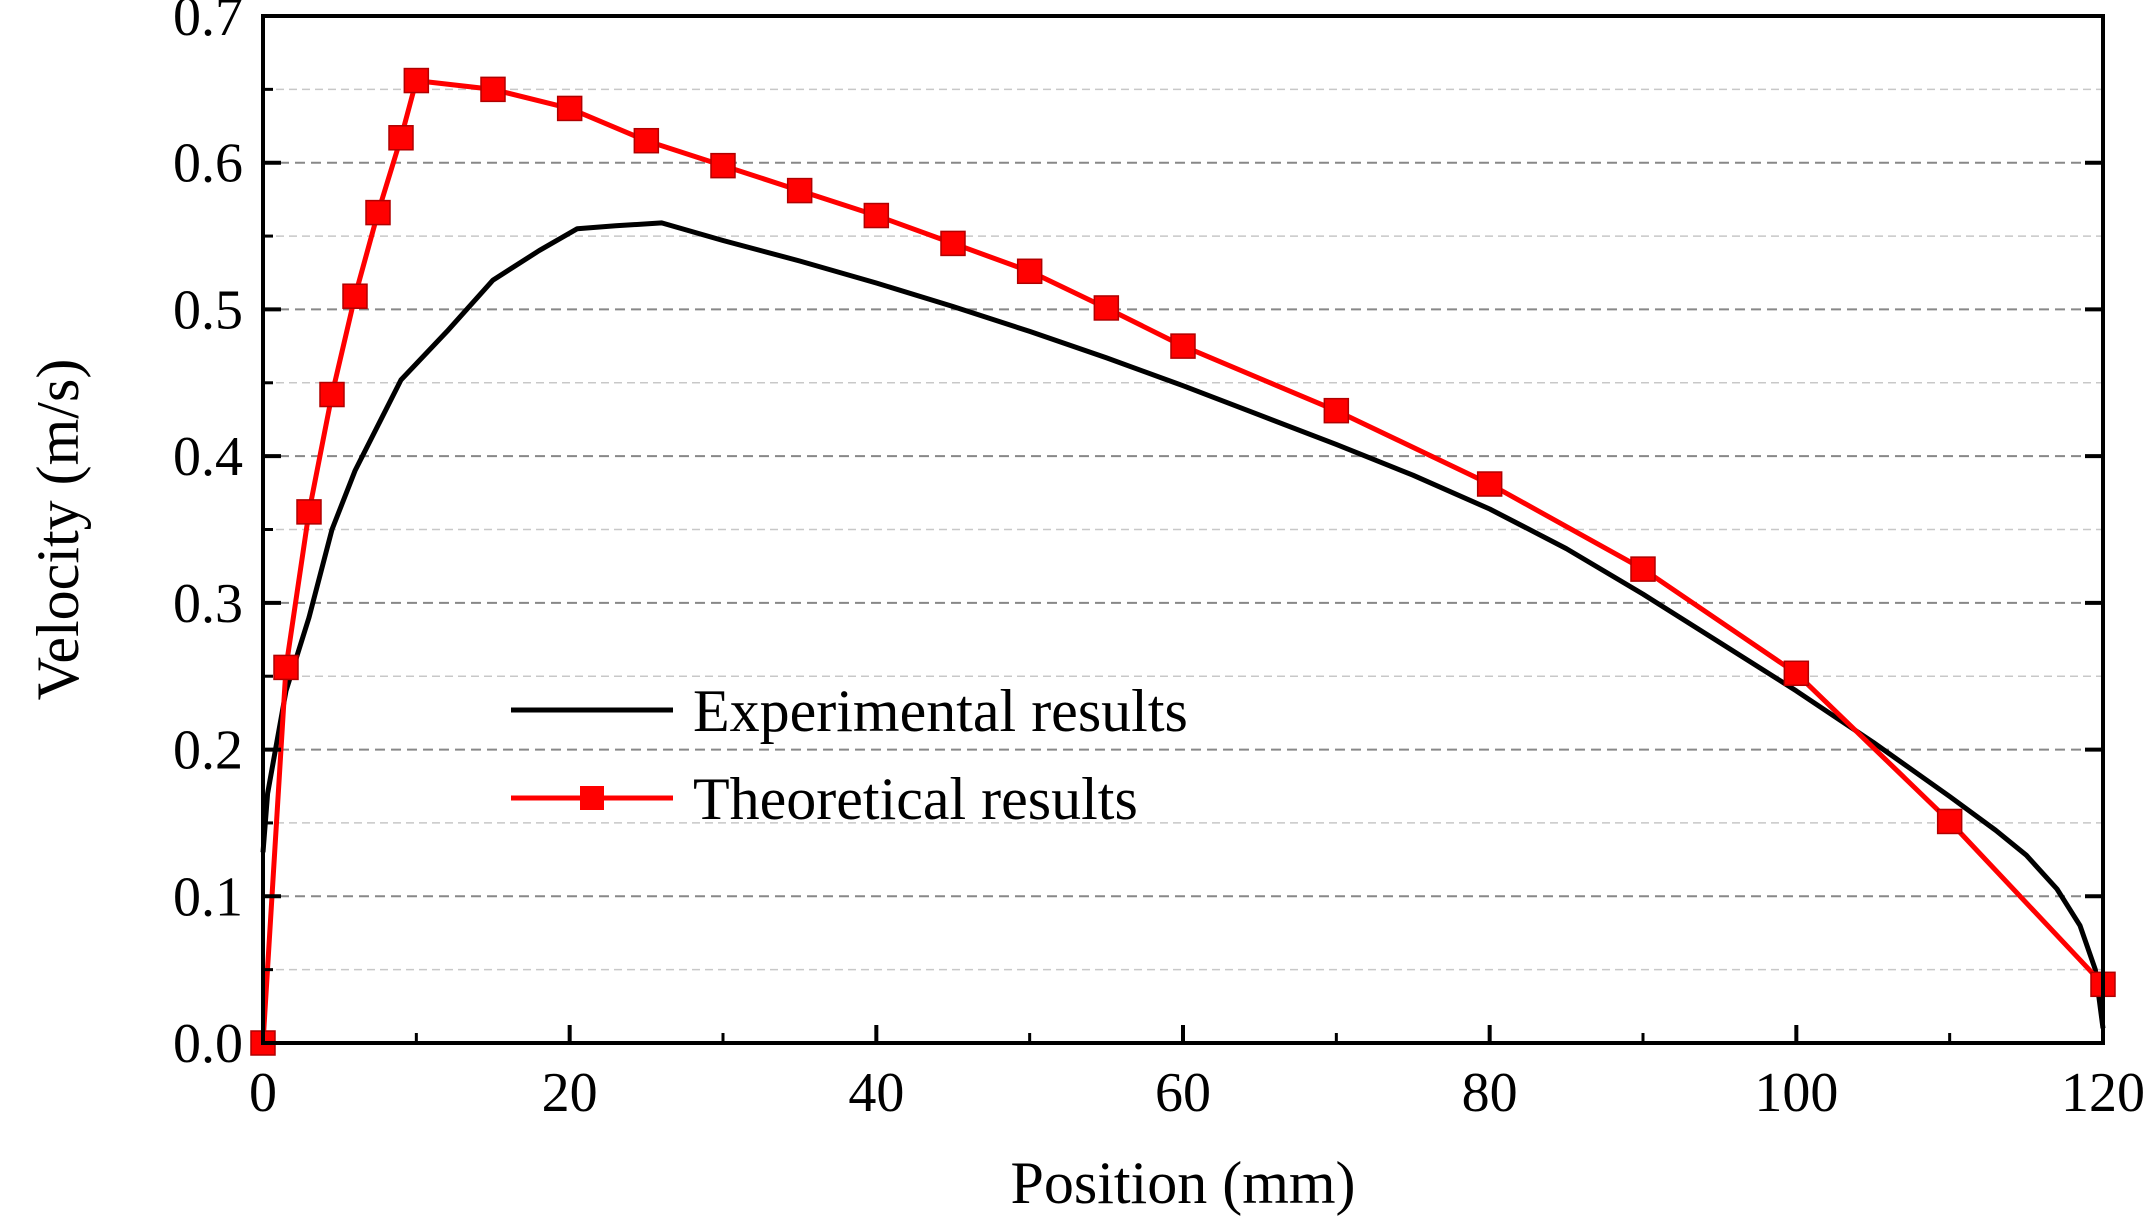 This screenshot has height=1224, width=2155. Describe the element at coordinates (1796, 1093) in the screenshot. I see `x-tick-label: 100` at that location.